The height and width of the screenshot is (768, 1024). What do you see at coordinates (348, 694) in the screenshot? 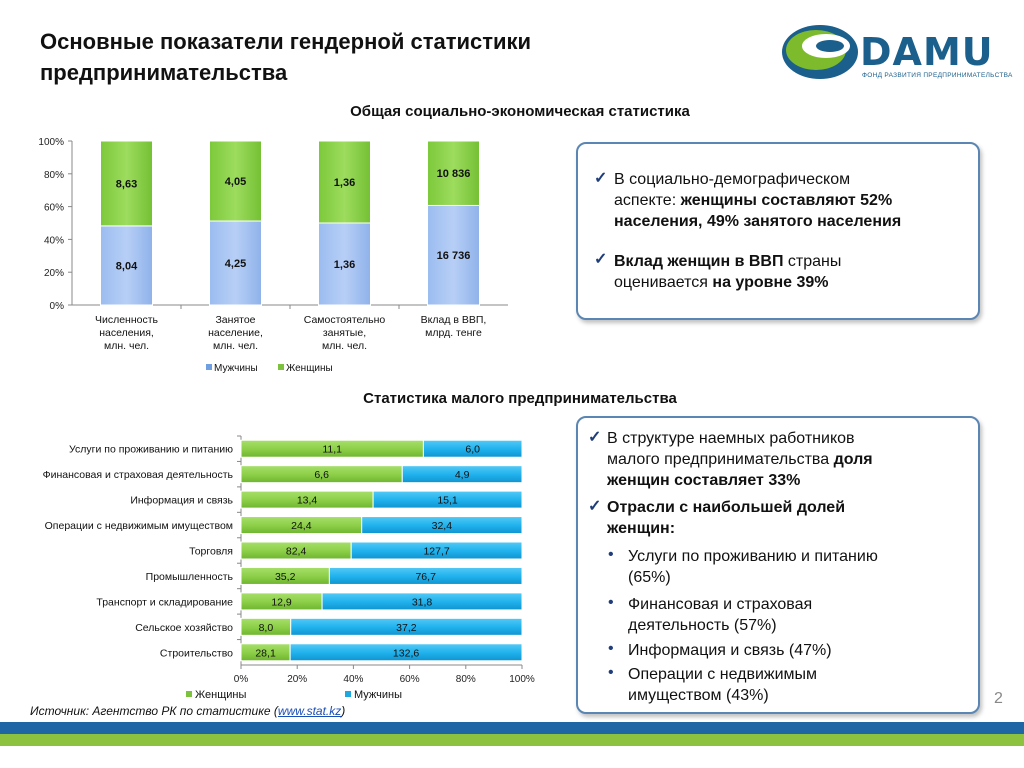
I see `chart2-legend-swatch-men` at bounding box center [348, 694].